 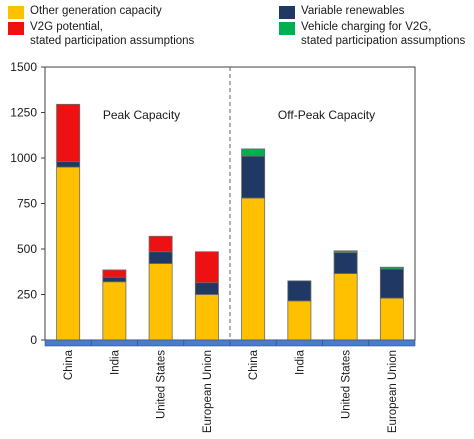 What do you see at coordinates (353, 11) in the screenshot?
I see `legend-label: Variable renewables` at bounding box center [353, 11].